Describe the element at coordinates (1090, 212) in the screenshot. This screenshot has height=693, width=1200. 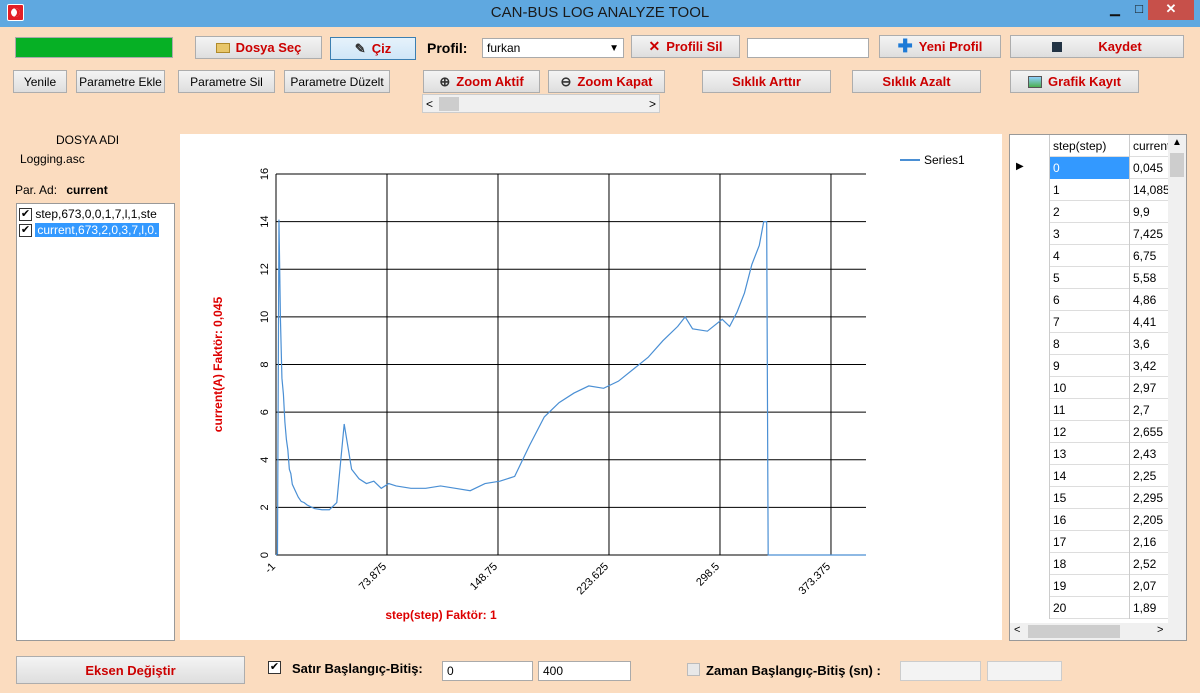
I see `cell-step: 2` at that location.